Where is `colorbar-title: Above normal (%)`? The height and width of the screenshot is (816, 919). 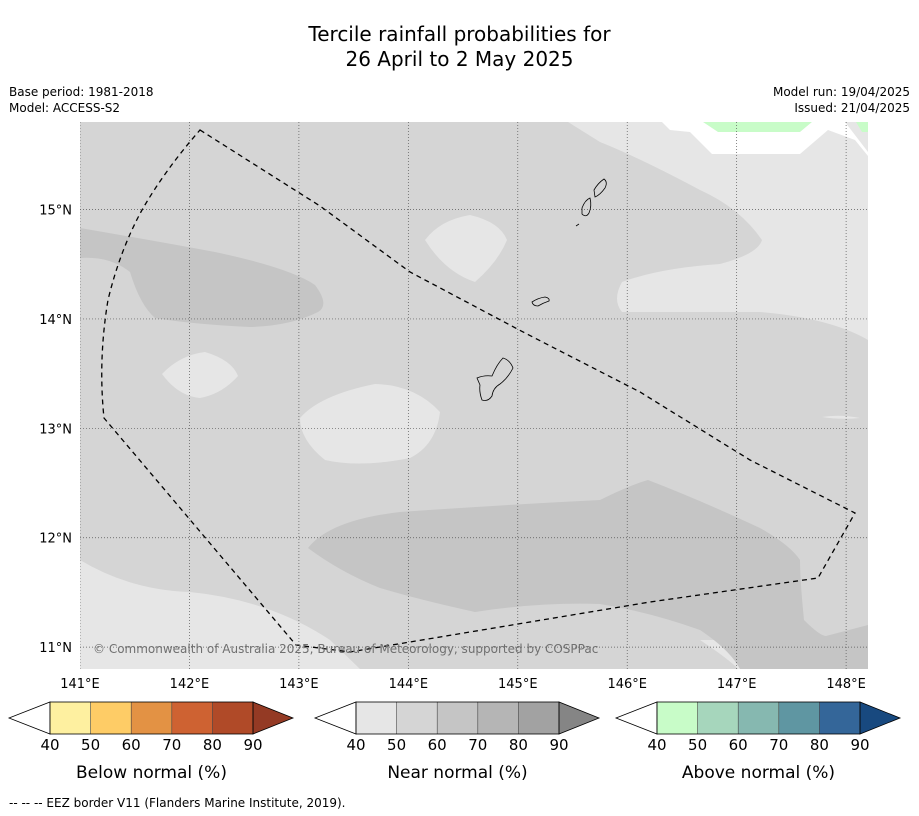
colorbar-title: Above normal (%) is located at coordinates (758, 773).